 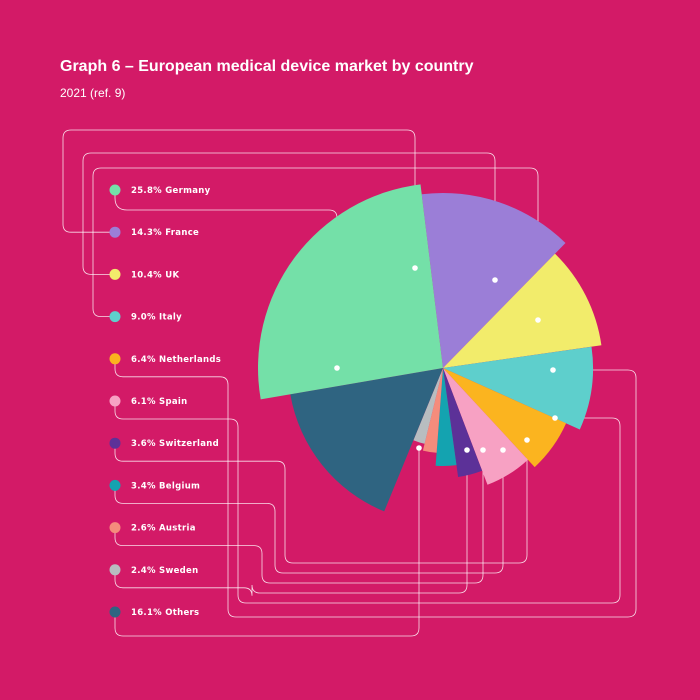 What do you see at coordinates (446, 417) in the screenshot?
I see `pie-slice-belgium` at bounding box center [446, 417].